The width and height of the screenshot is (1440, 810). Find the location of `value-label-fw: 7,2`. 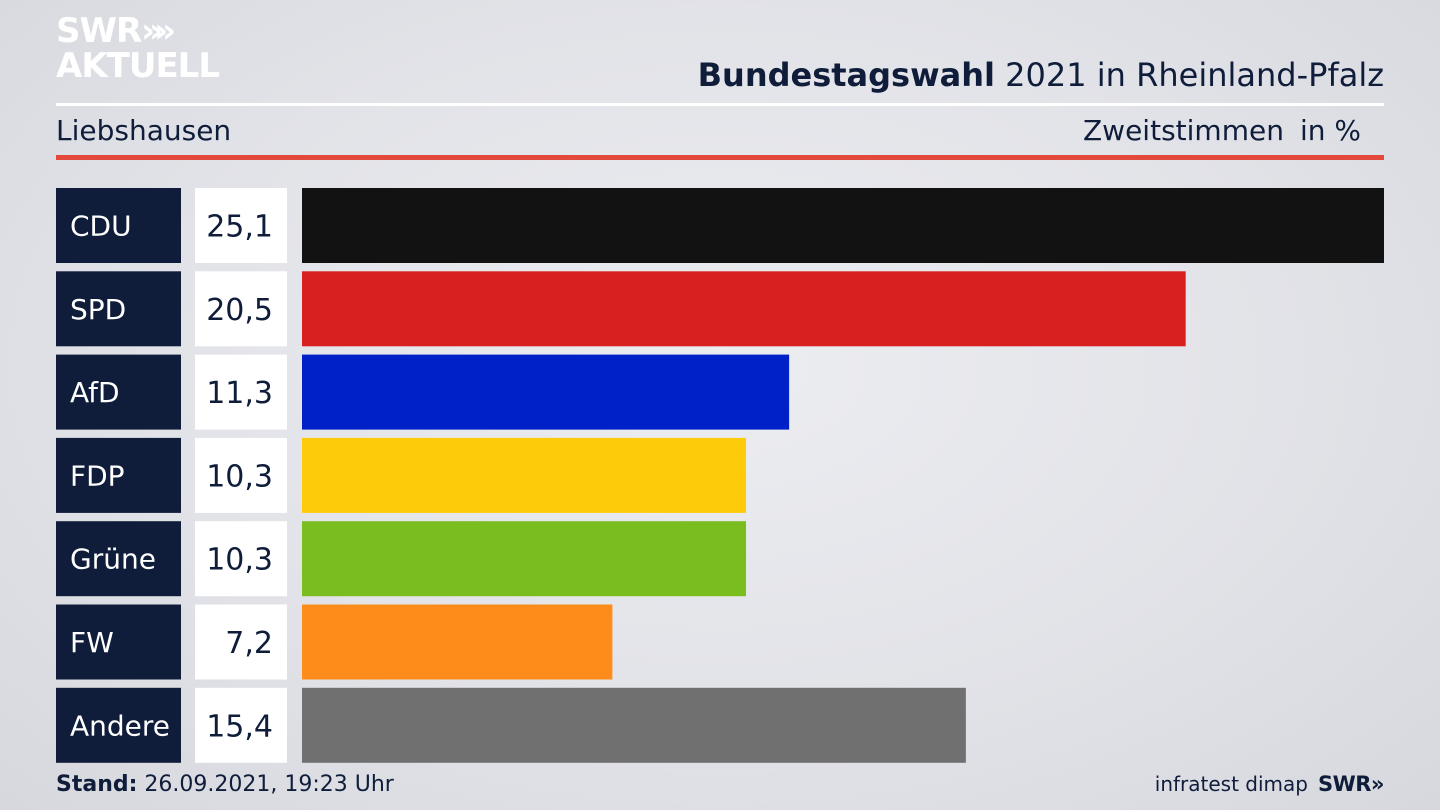

value-label-fw: 7,2 is located at coordinates (249, 643).